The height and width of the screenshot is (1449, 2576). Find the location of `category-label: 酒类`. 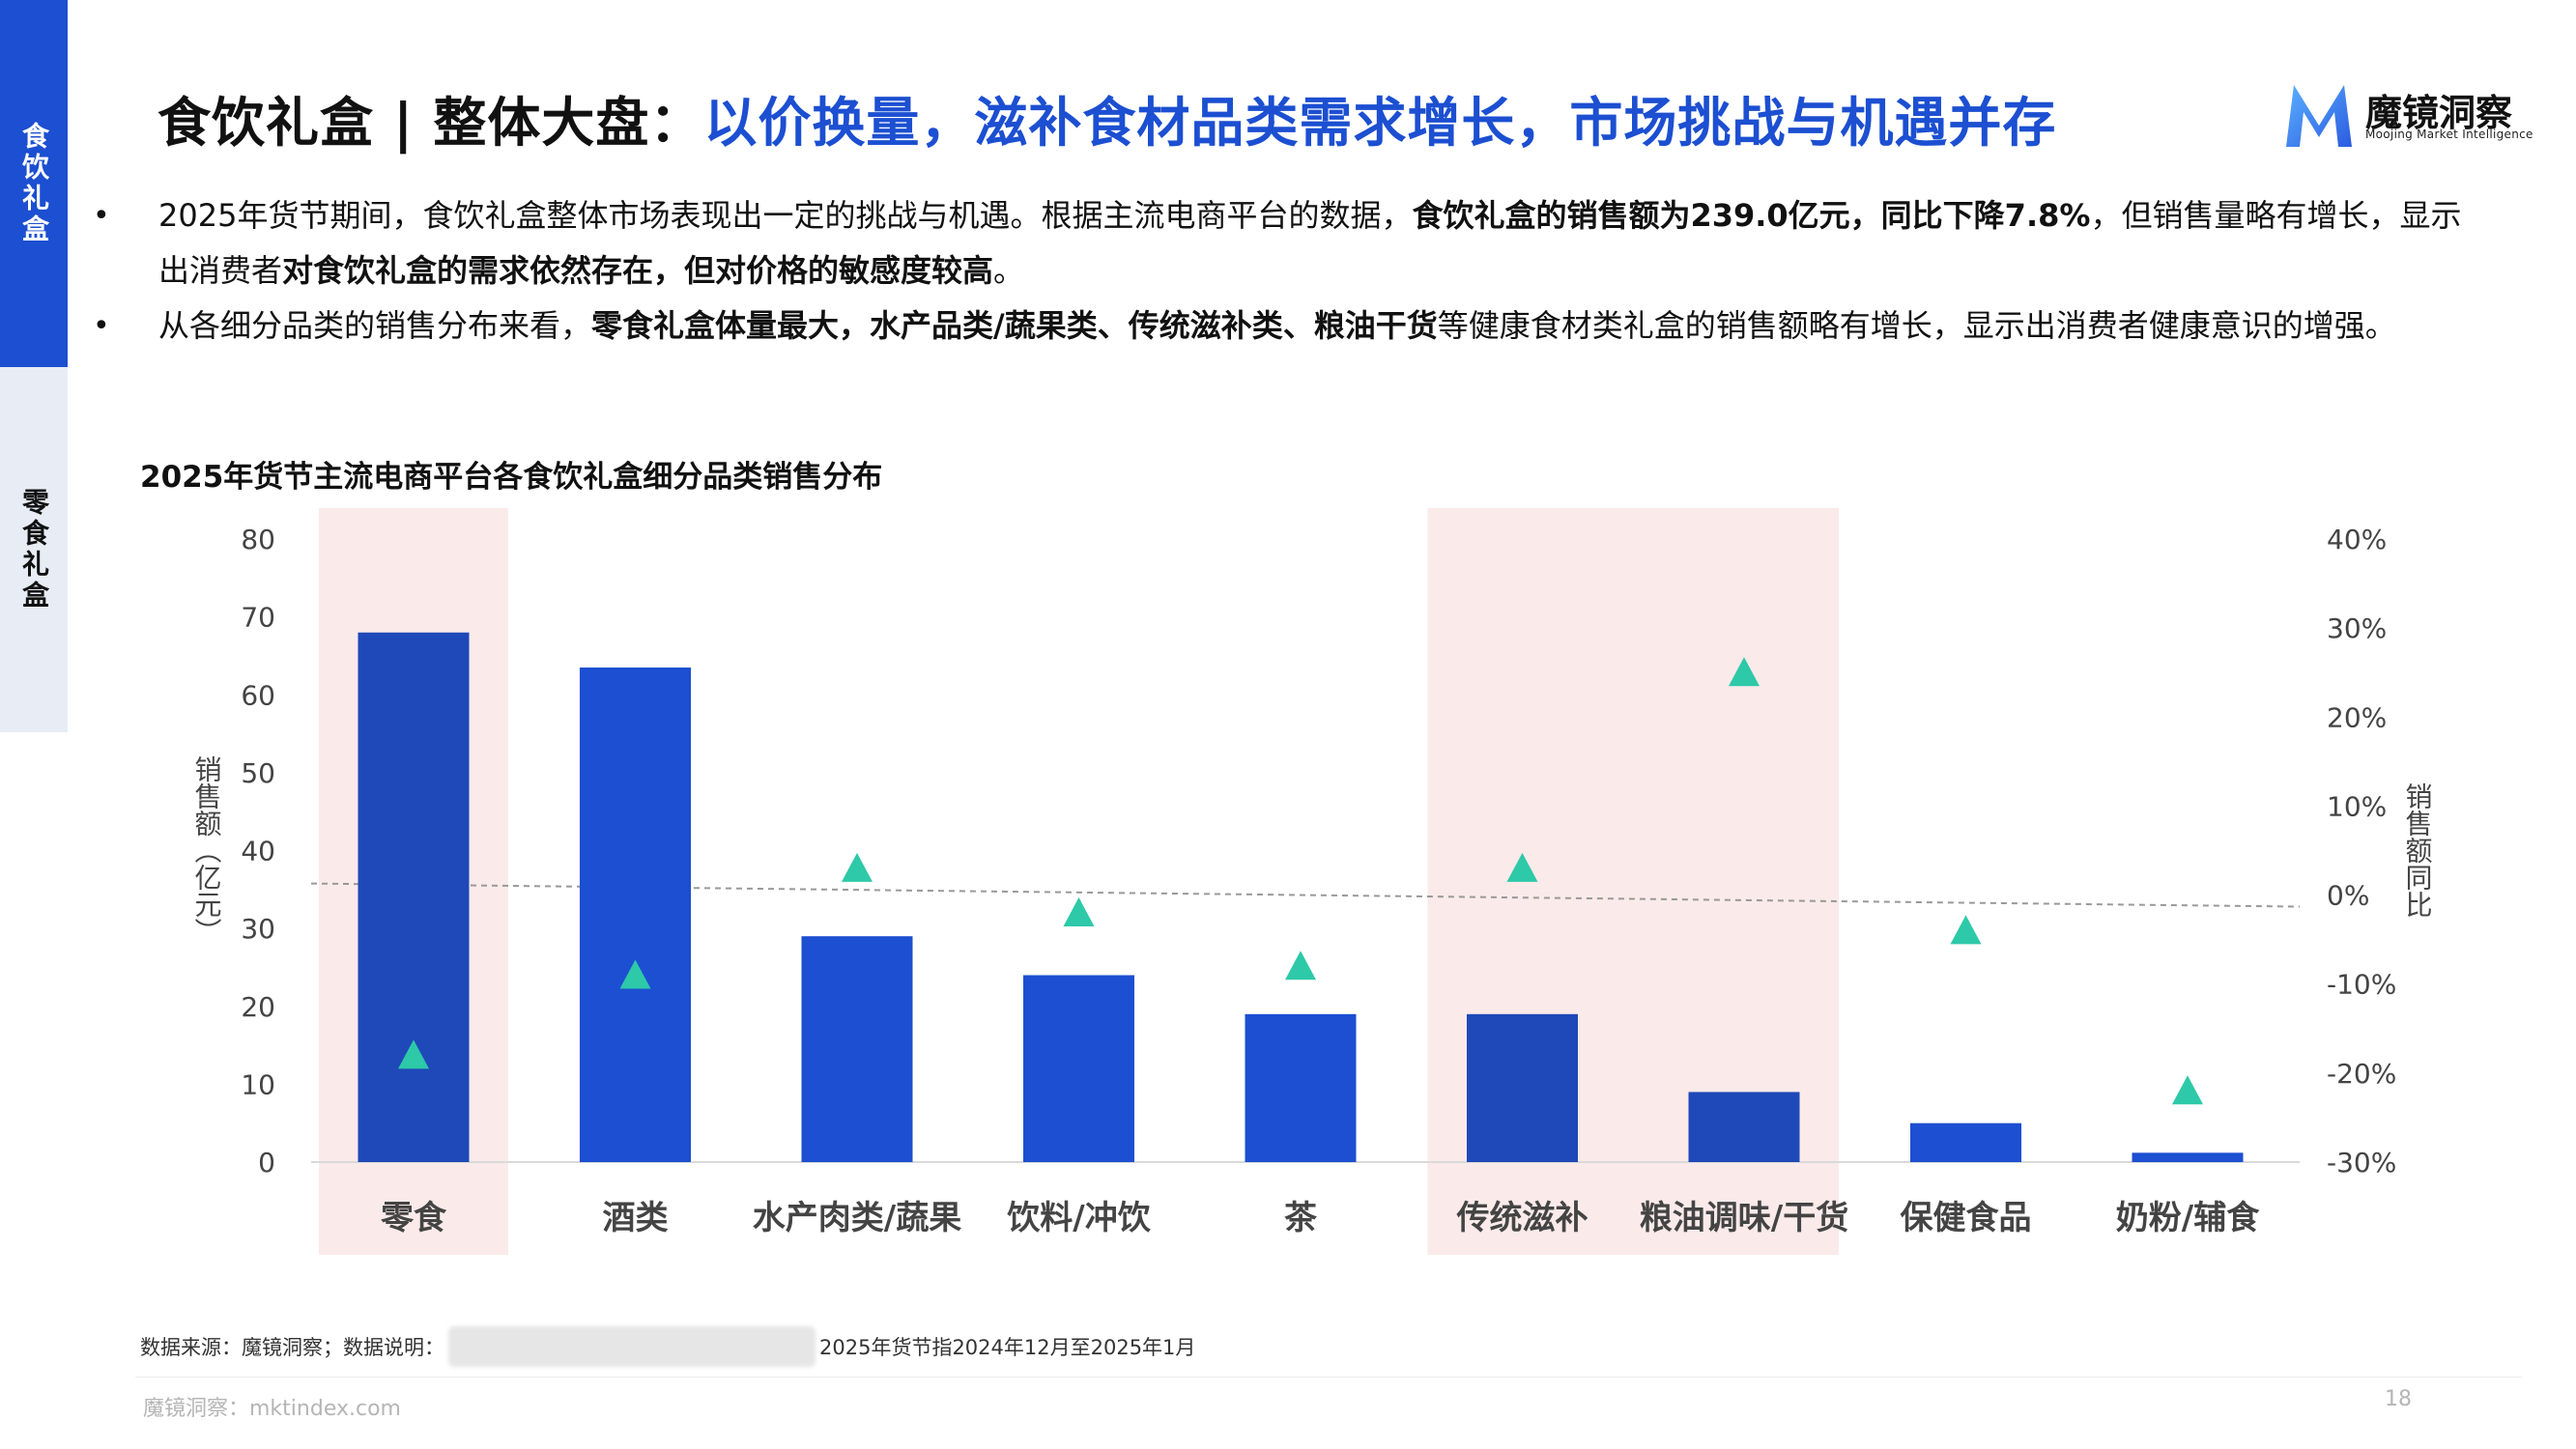

category-label: 酒类 is located at coordinates (636, 1218).